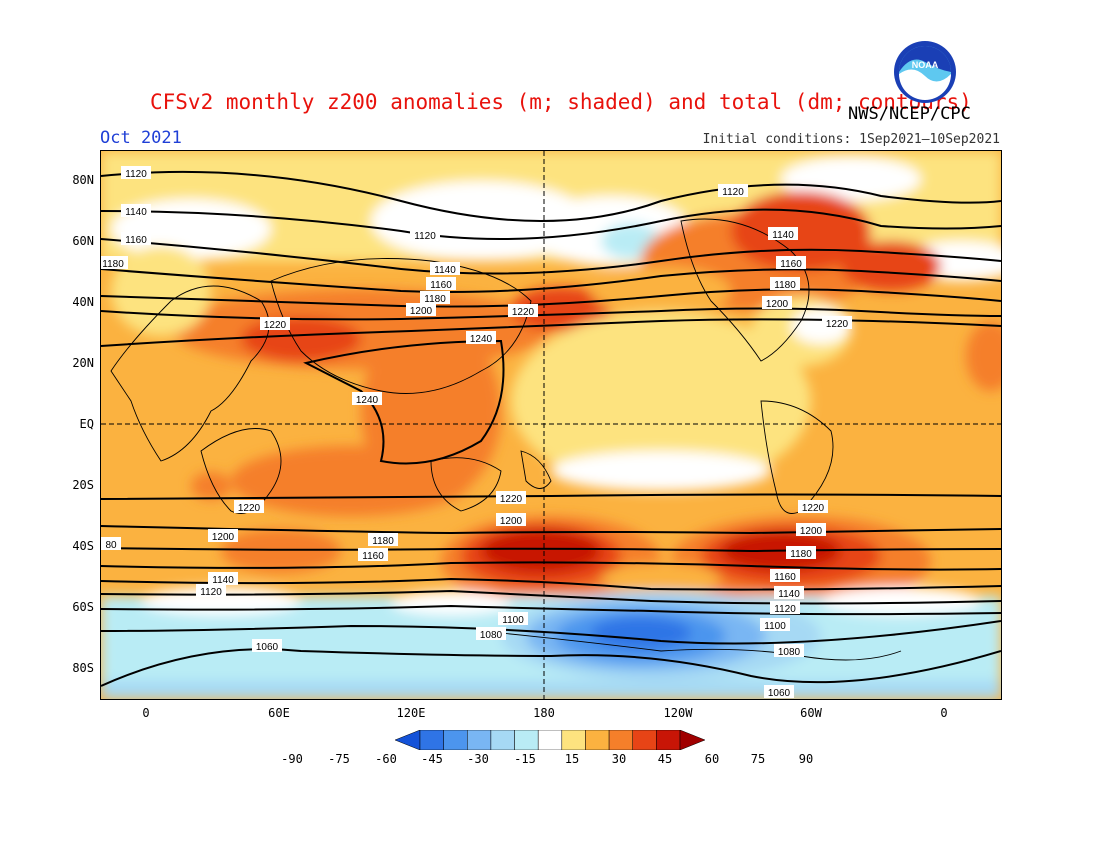  What do you see at coordinates (678, 713) in the screenshot?
I see `lon-label: 120W` at bounding box center [678, 713].